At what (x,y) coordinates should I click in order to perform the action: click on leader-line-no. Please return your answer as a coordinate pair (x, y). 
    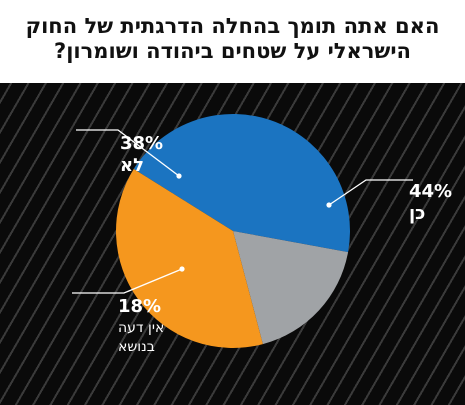
    Looking at the image, I should click on (128, 153).